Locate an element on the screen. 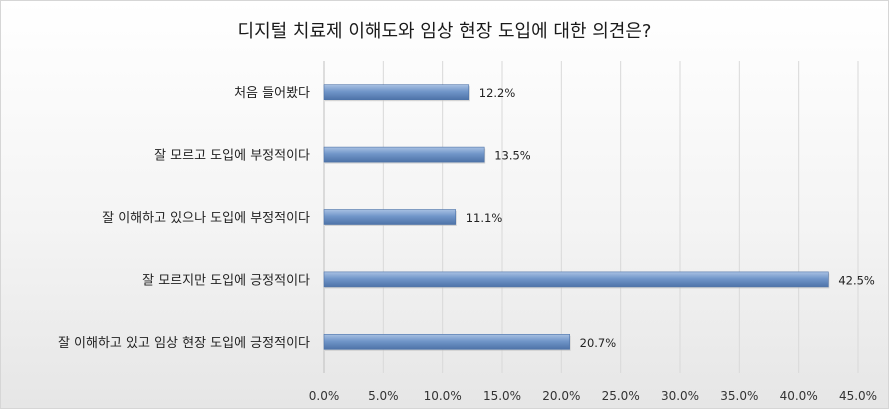 This screenshot has width=889, height=409. data-label: 13.5% is located at coordinates (512, 156).